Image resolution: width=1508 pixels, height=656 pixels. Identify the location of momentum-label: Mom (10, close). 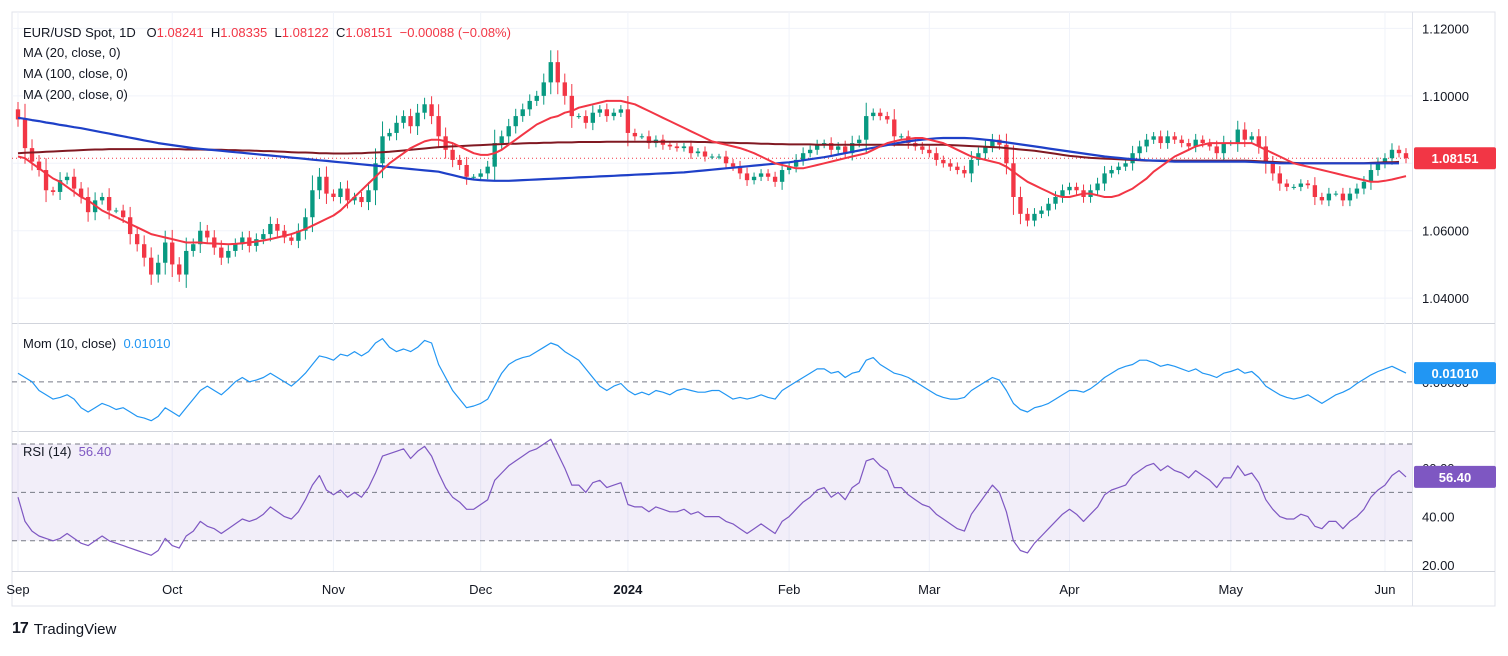
(70, 343).